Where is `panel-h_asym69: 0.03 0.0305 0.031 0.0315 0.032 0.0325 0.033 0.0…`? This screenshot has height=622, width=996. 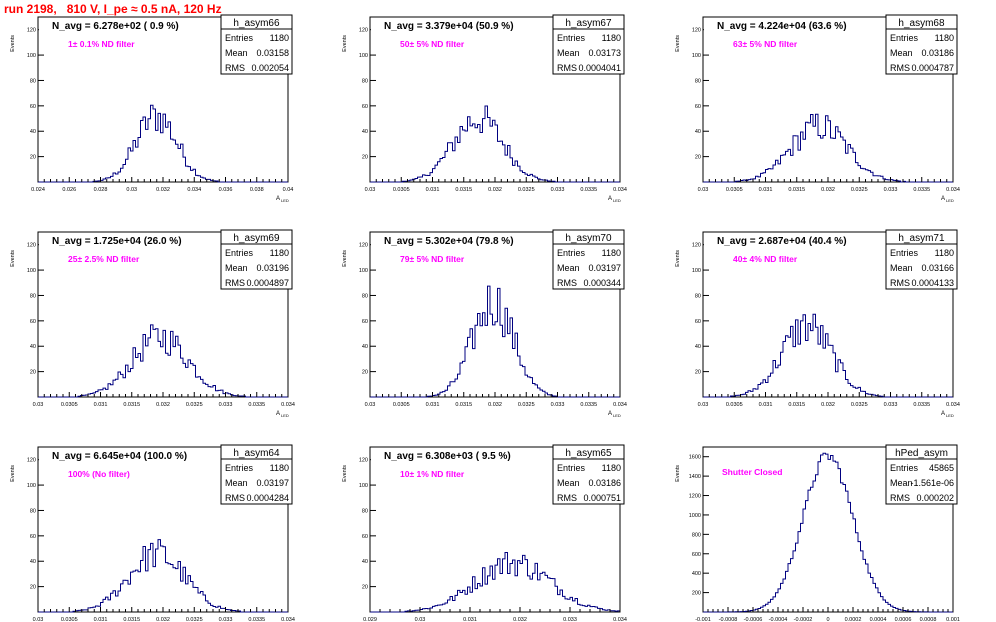
panel-h_asym69: 0.03 0.0305 0.031 0.0315 0.032 0.0325 0.033 0.0… is located at coordinates (152, 323).